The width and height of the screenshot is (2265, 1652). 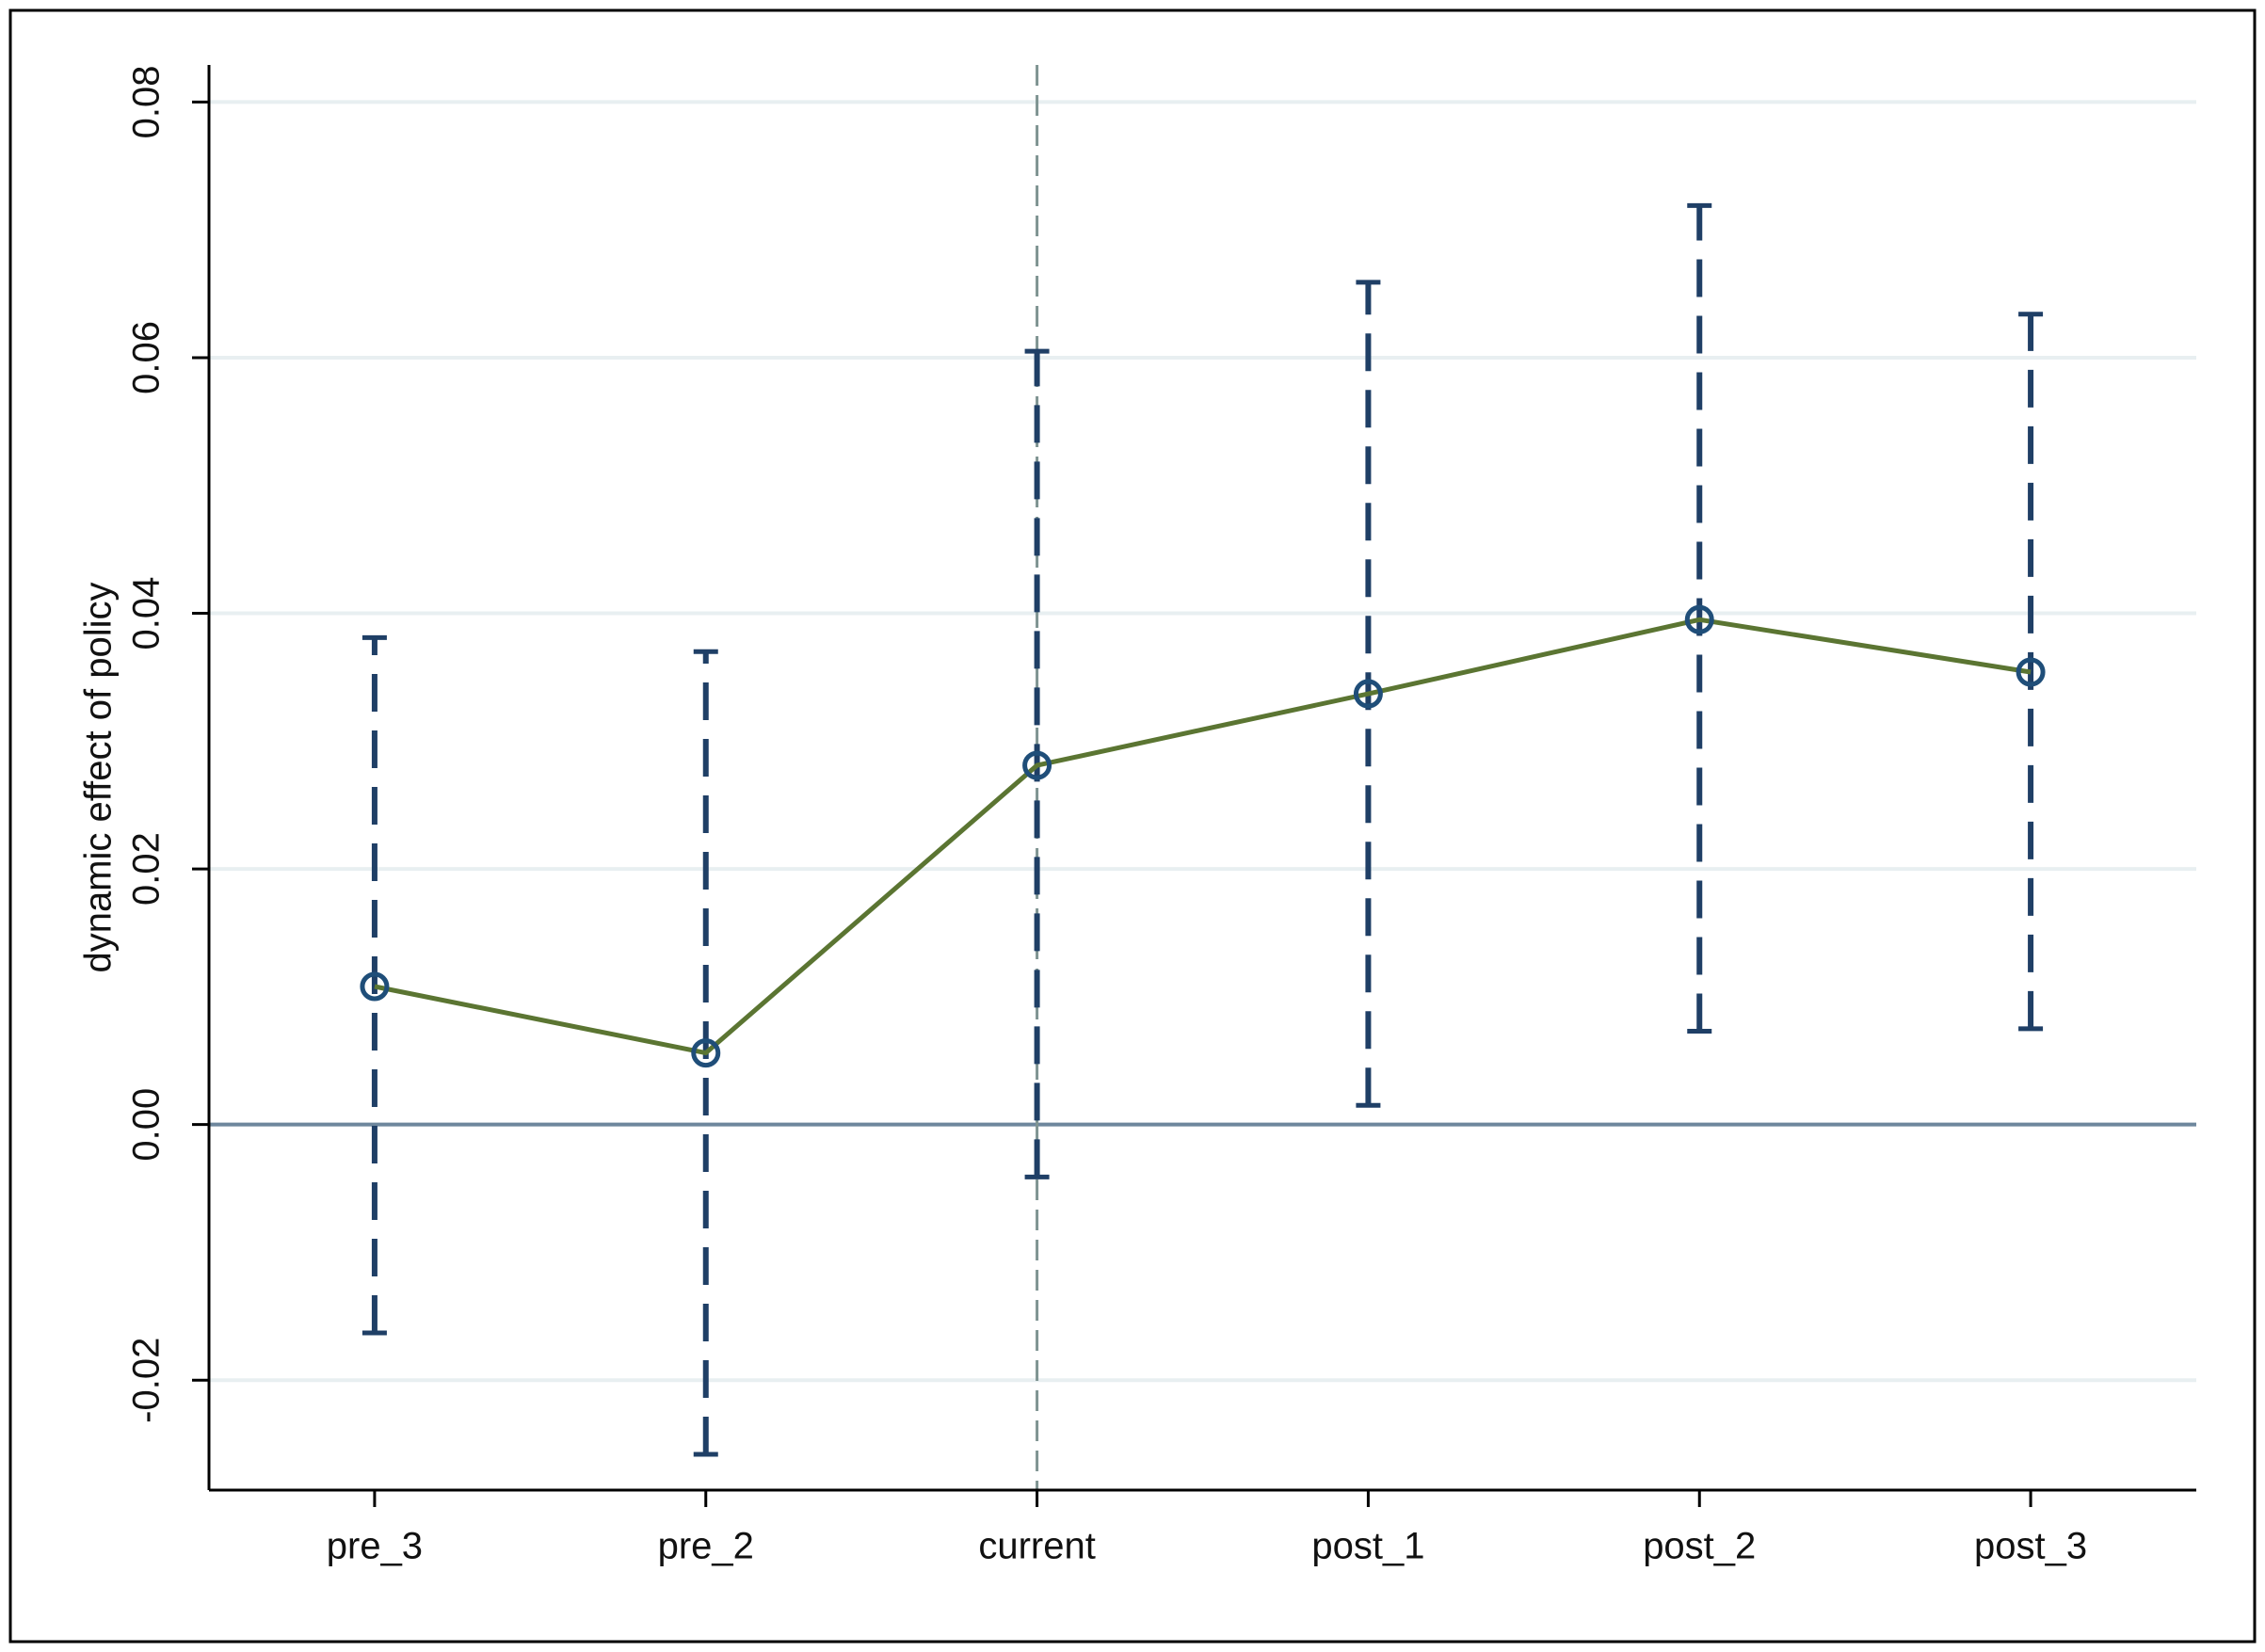 I want to click on y-tick-label: 0.00, so click(x=147, y=1125).